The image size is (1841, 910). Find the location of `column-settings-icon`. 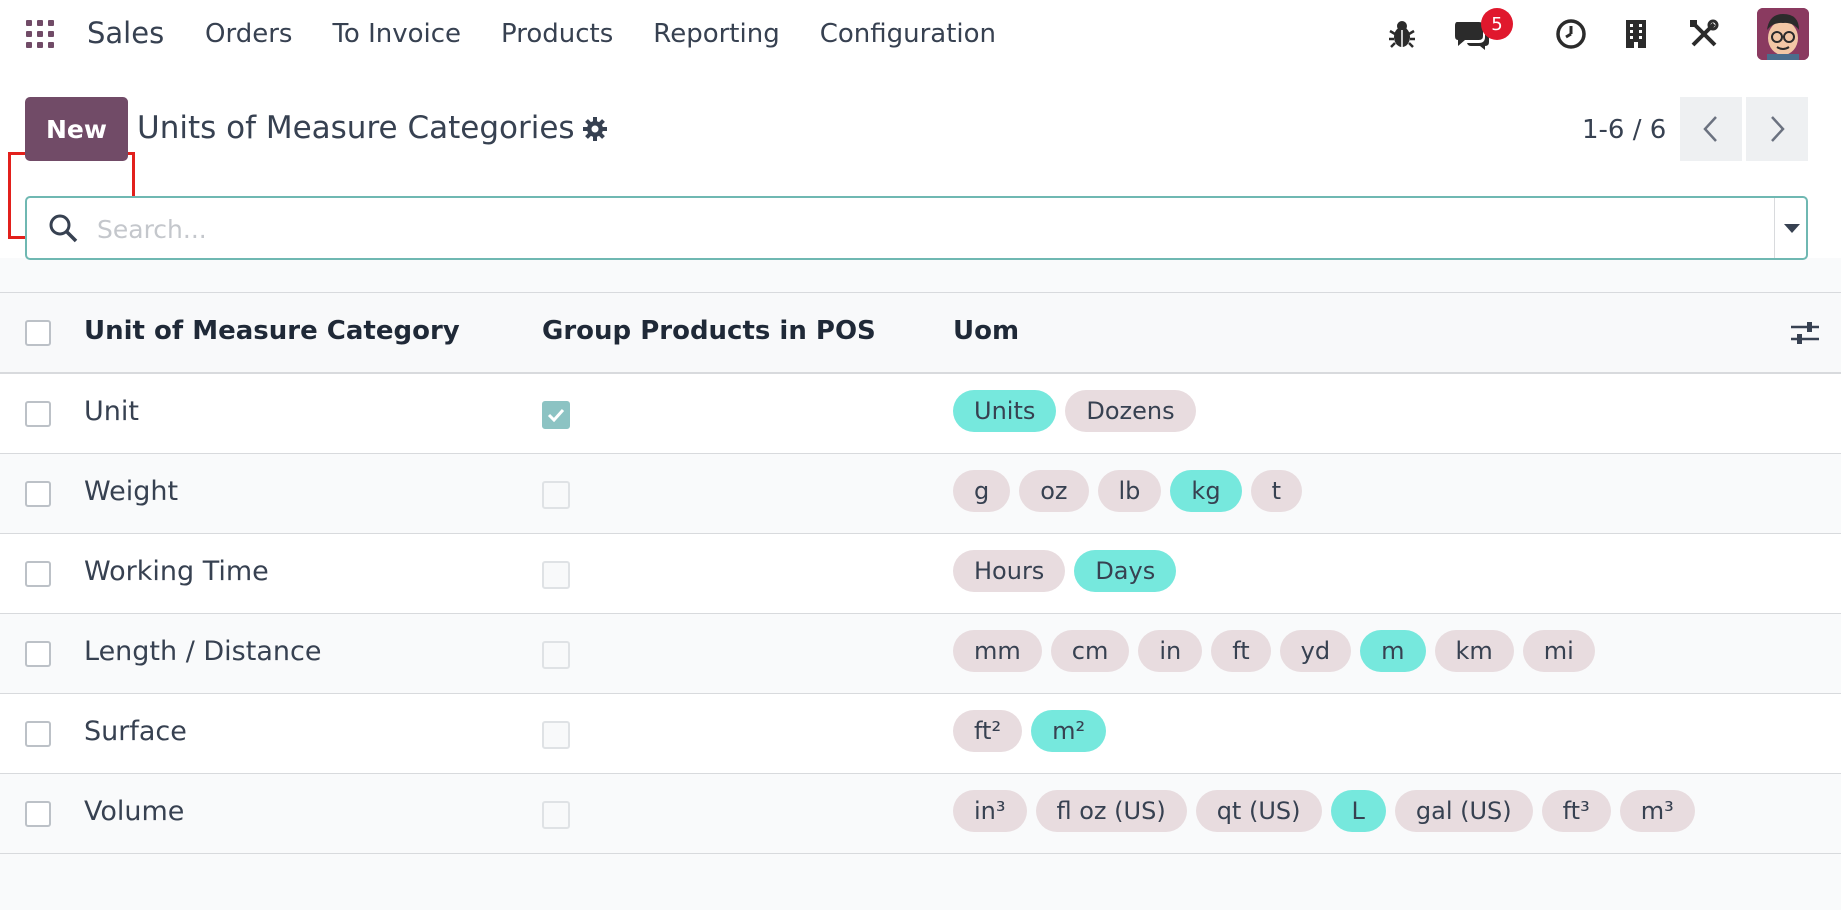

column-settings-icon is located at coordinates (1805, 335).